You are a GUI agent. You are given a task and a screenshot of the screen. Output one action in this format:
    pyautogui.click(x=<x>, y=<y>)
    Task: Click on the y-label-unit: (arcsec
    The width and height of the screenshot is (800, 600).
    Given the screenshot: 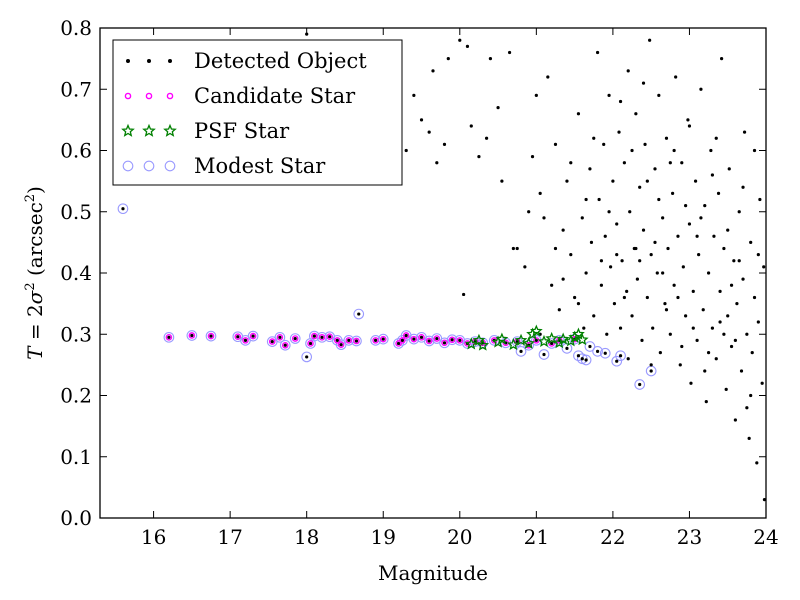 What is the action you would take?
    pyautogui.click(x=35, y=242)
    